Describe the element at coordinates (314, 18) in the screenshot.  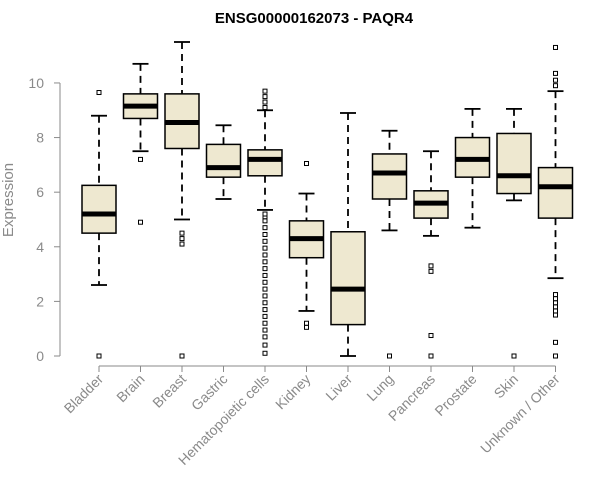
I see `chart-title: ENSG00000162073 - PAQR4` at that location.